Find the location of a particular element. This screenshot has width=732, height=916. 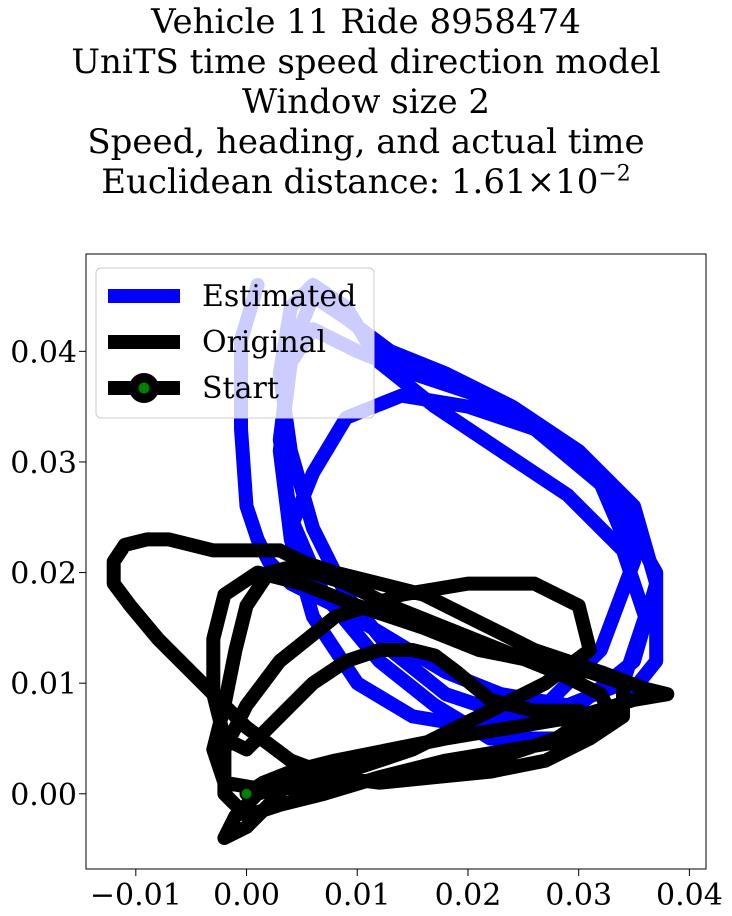

x-tick-label: 0.00 is located at coordinates (246, 895).